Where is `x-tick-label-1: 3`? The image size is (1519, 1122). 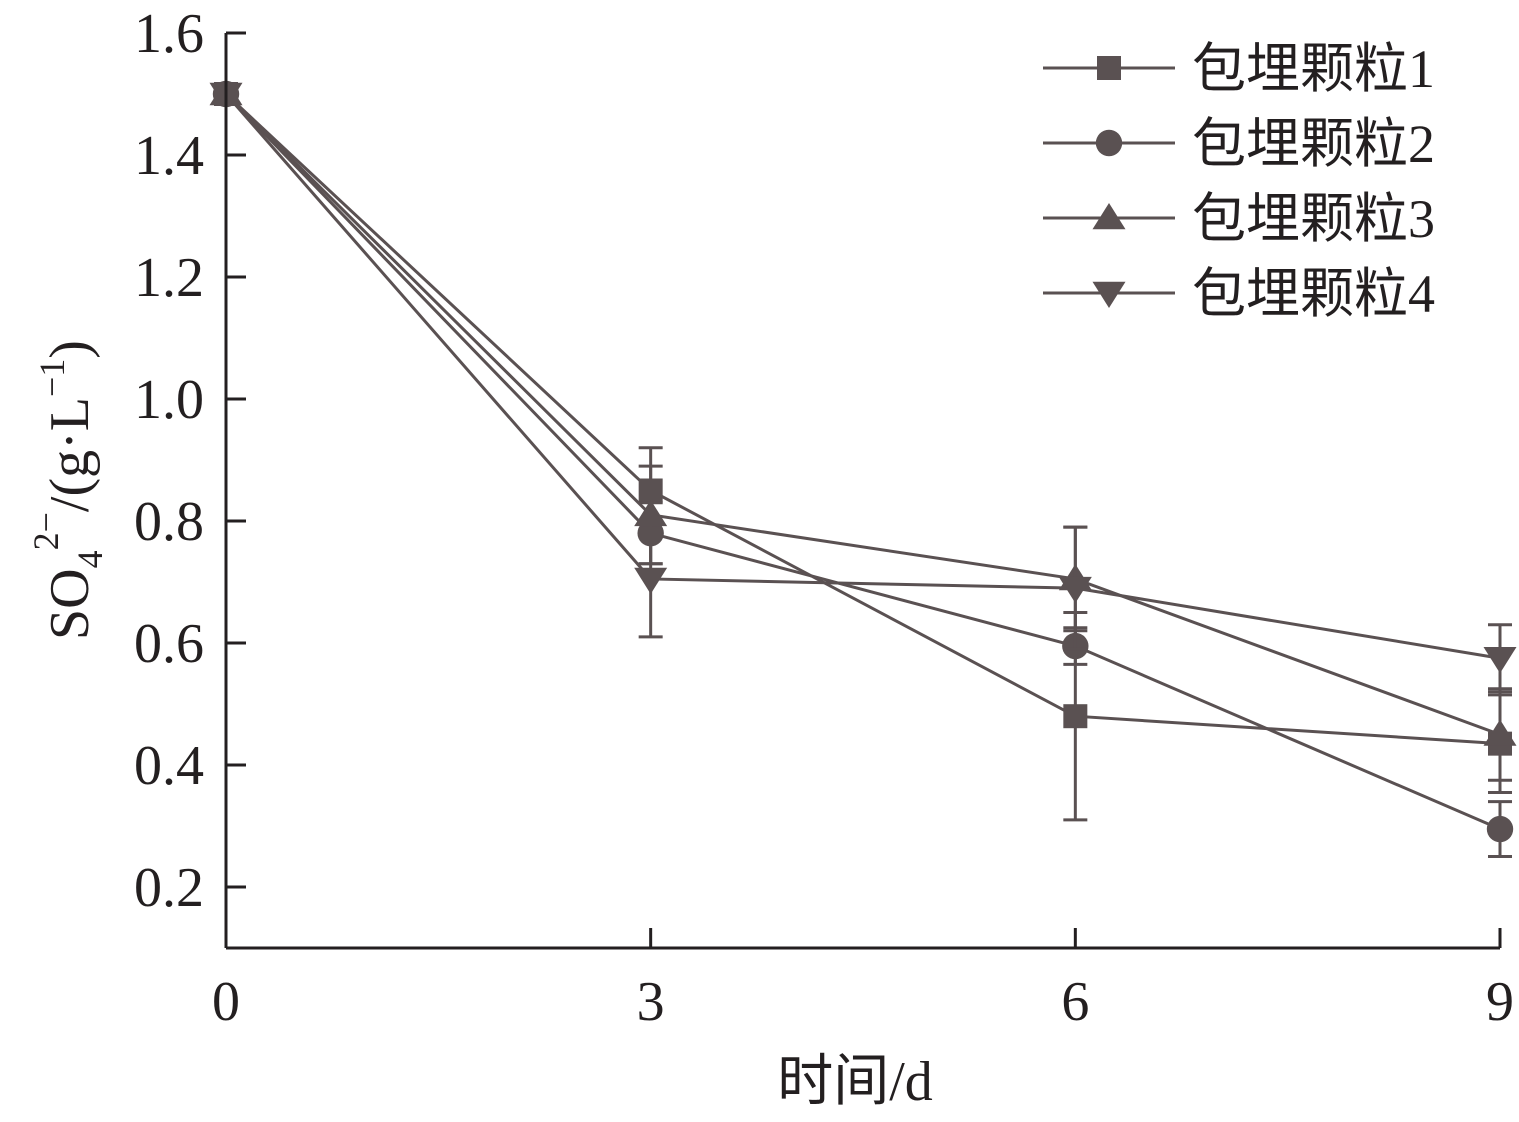 x-tick-label-1: 3 is located at coordinates (651, 1002).